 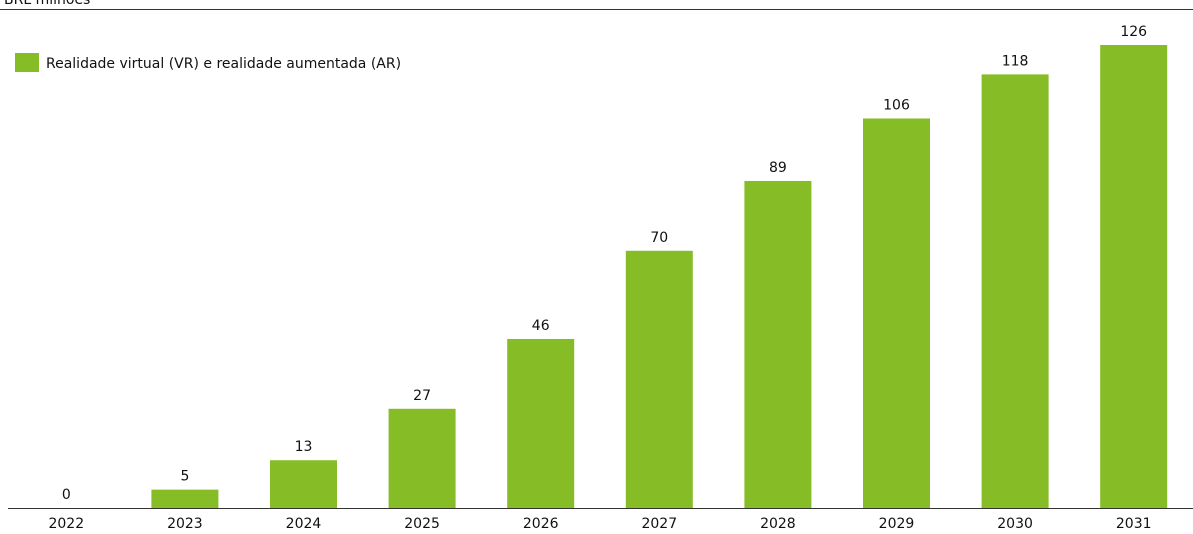 What do you see at coordinates (897, 524) in the screenshot?
I see `x-tick-label: 2029` at bounding box center [897, 524].